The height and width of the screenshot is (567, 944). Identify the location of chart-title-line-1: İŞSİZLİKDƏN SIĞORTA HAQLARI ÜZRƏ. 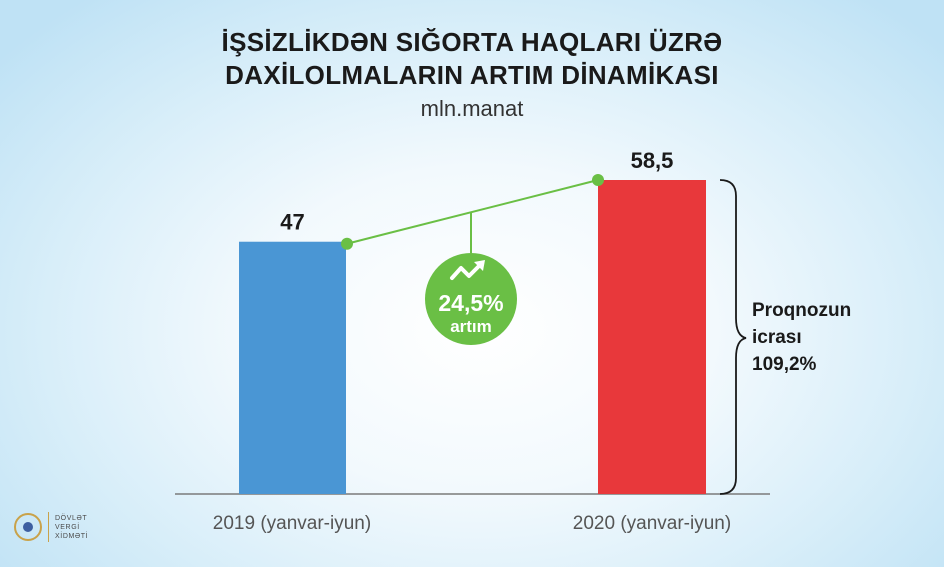
(472, 42).